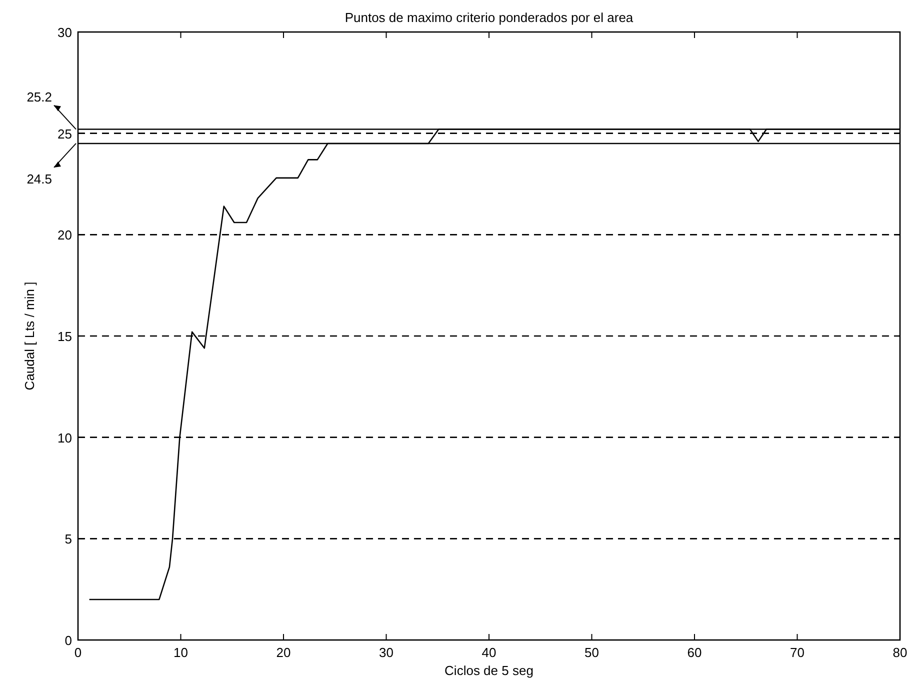  Describe the element at coordinates (39, 178) in the screenshot. I see `legend-label: 24.5` at that location.